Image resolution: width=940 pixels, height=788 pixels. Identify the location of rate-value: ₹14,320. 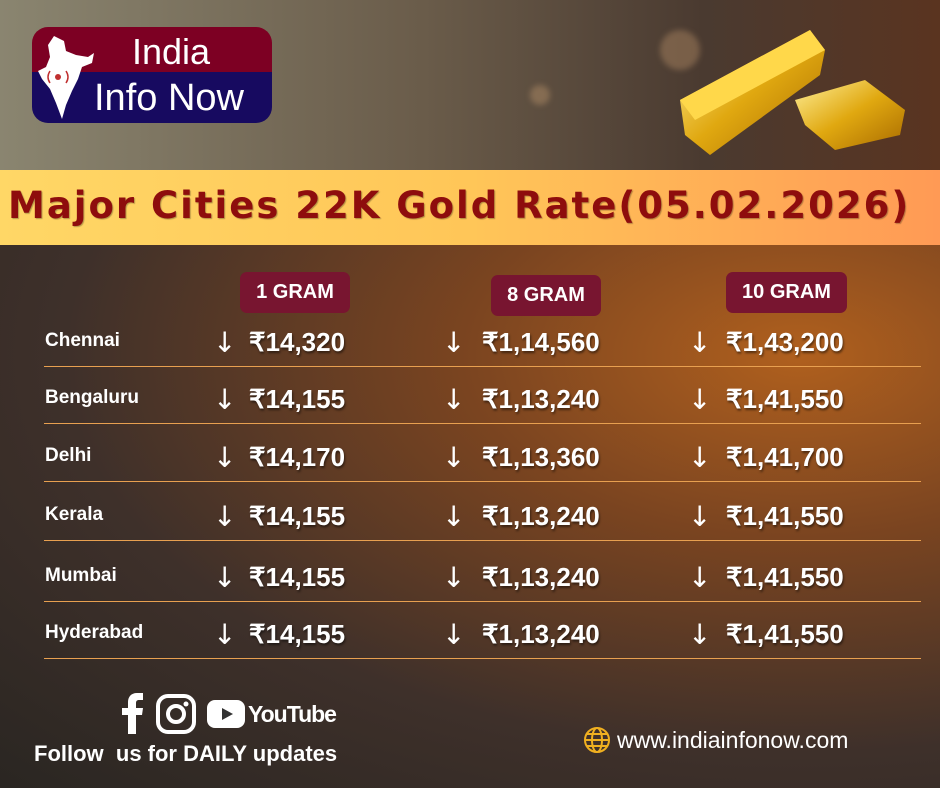
(297, 342).